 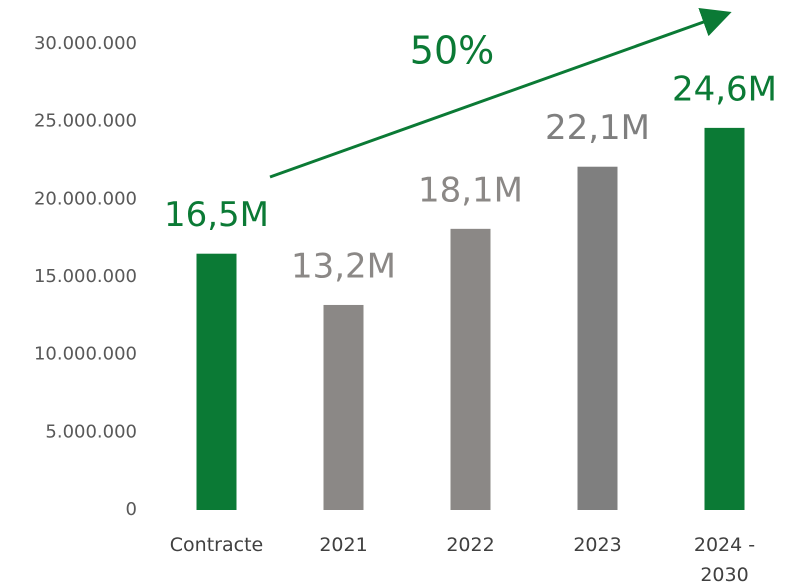 What do you see at coordinates (91, 431) in the screenshot?
I see `y-tick-label: 5.000.000` at bounding box center [91, 431].